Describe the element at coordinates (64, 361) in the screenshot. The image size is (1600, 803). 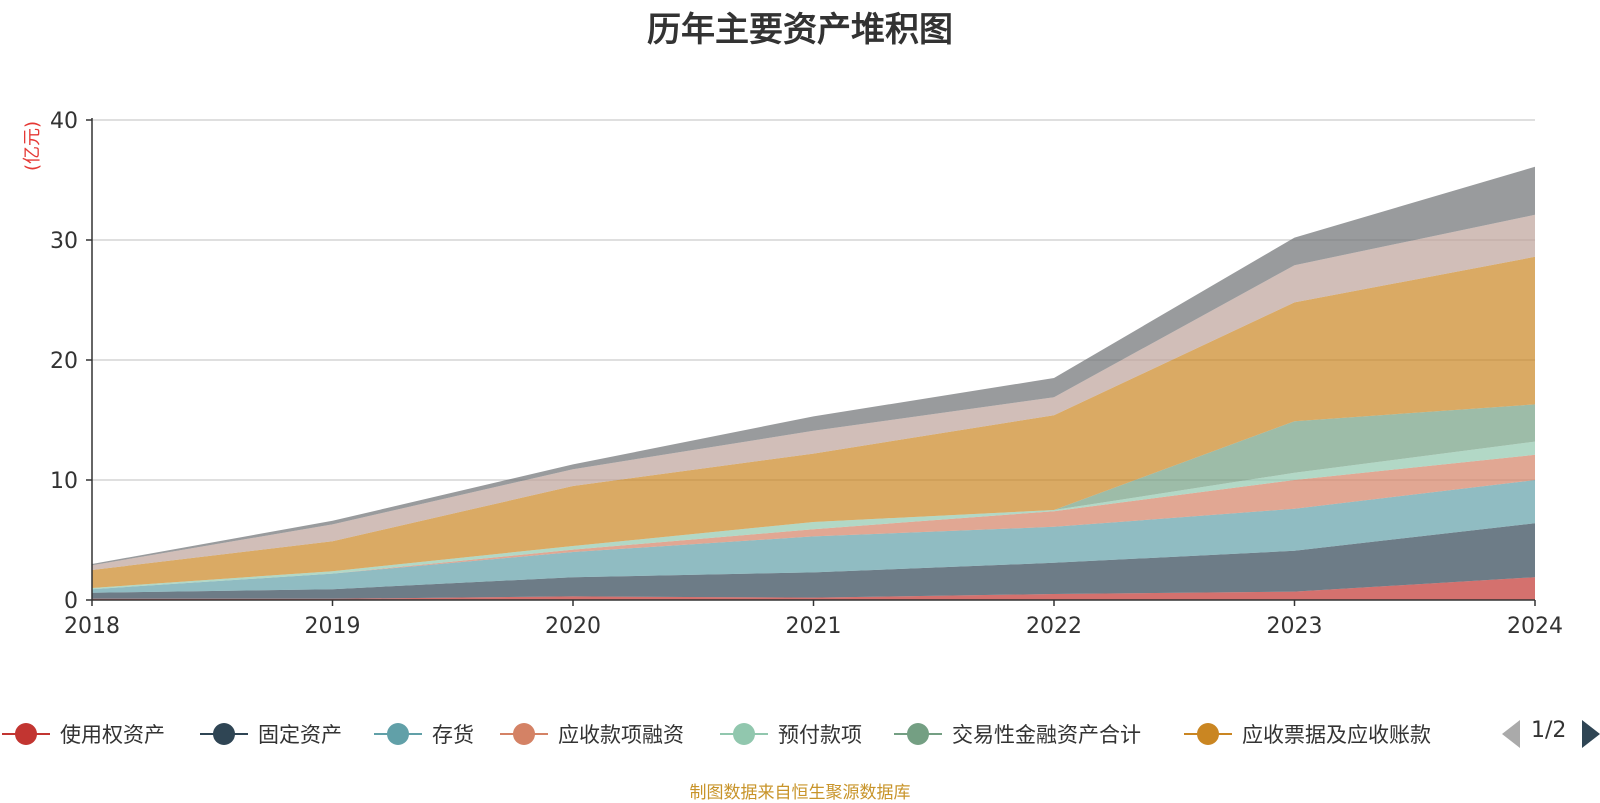
I see `y-tick-label: 20` at that location.